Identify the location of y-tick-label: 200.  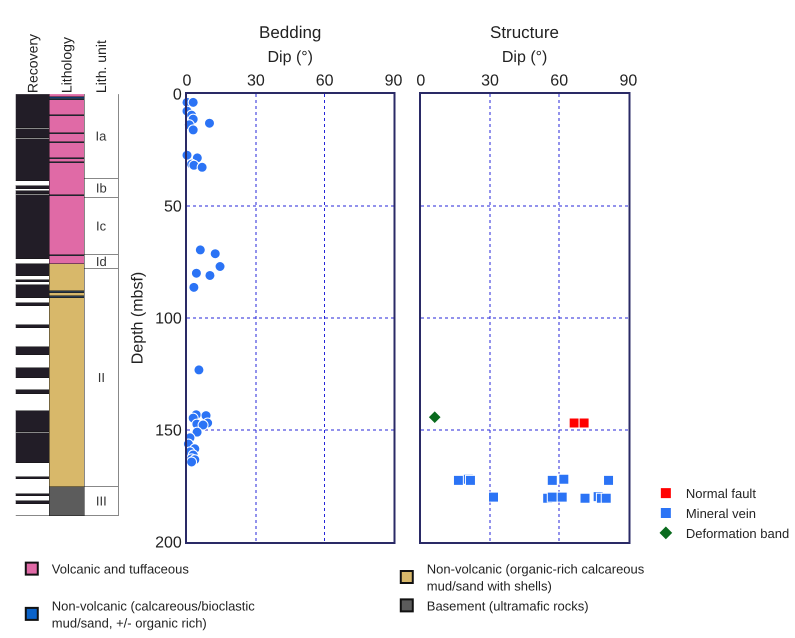
(168, 543).